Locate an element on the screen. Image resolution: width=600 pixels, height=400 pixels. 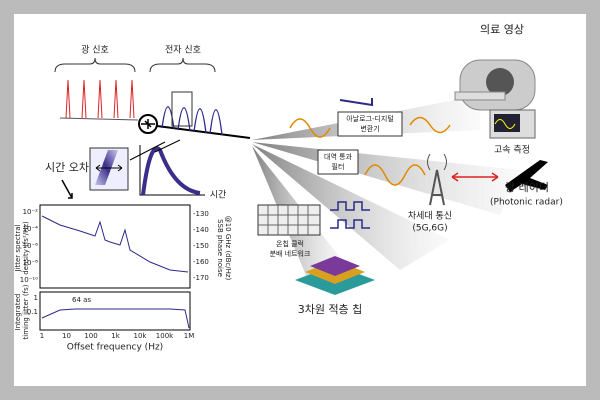
axis-title: Jitter spectral is located at coordinates (18, 248).